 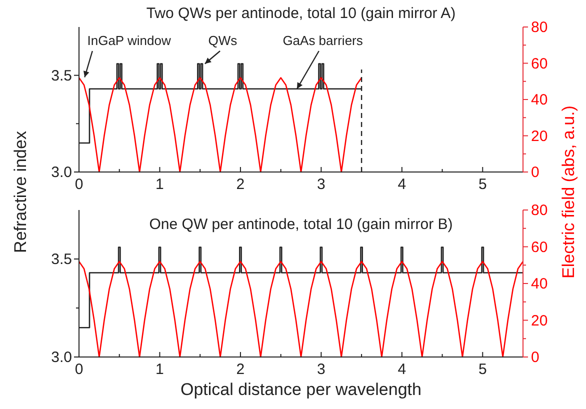 What do you see at coordinates (20, 191) in the screenshot?
I see `y-axis-title: Refractive index` at bounding box center [20, 191].